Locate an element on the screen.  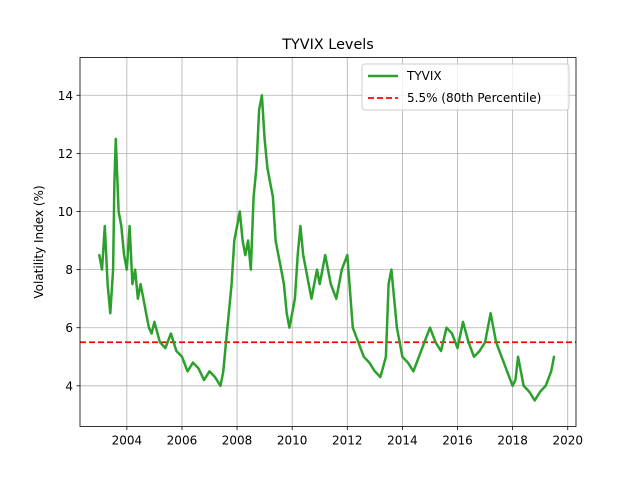
legend: TYVIX 5.5% (80th Percentile) is located at coordinates (465, 87).